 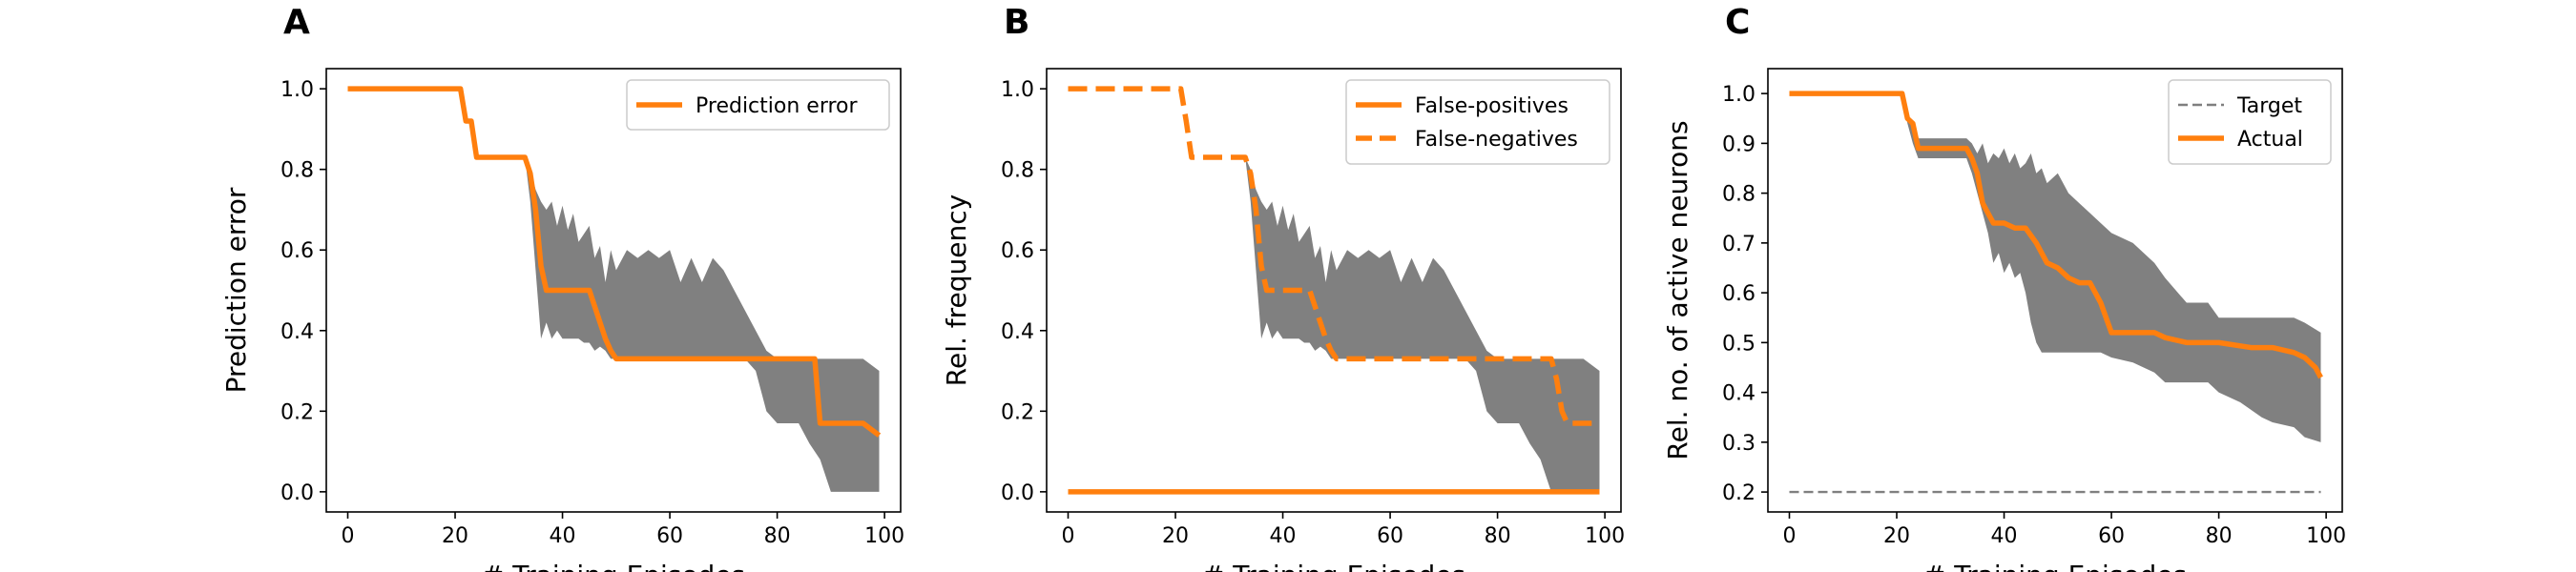 What do you see at coordinates (2270, 140) in the screenshot?
I see `legend-label: Actual` at bounding box center [2270, 140].